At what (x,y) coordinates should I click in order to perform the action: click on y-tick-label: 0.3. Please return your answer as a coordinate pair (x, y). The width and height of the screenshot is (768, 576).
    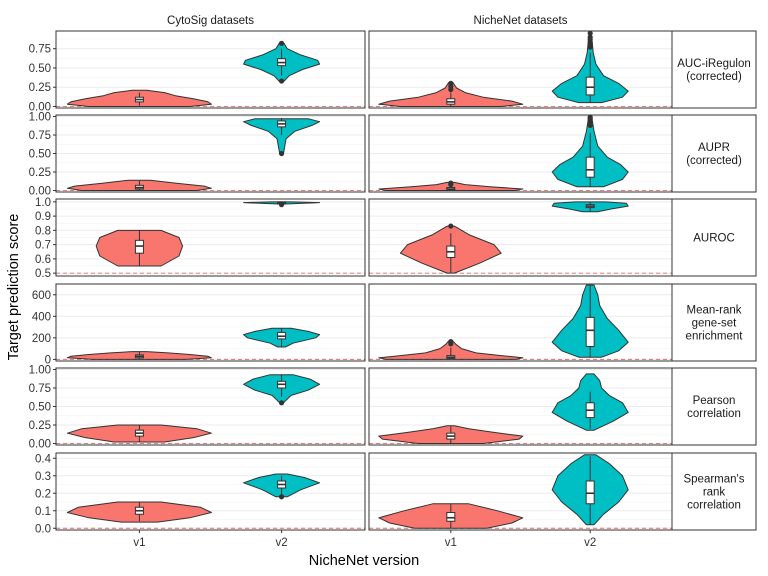
    Looking at the image, I should click on (43, 477).